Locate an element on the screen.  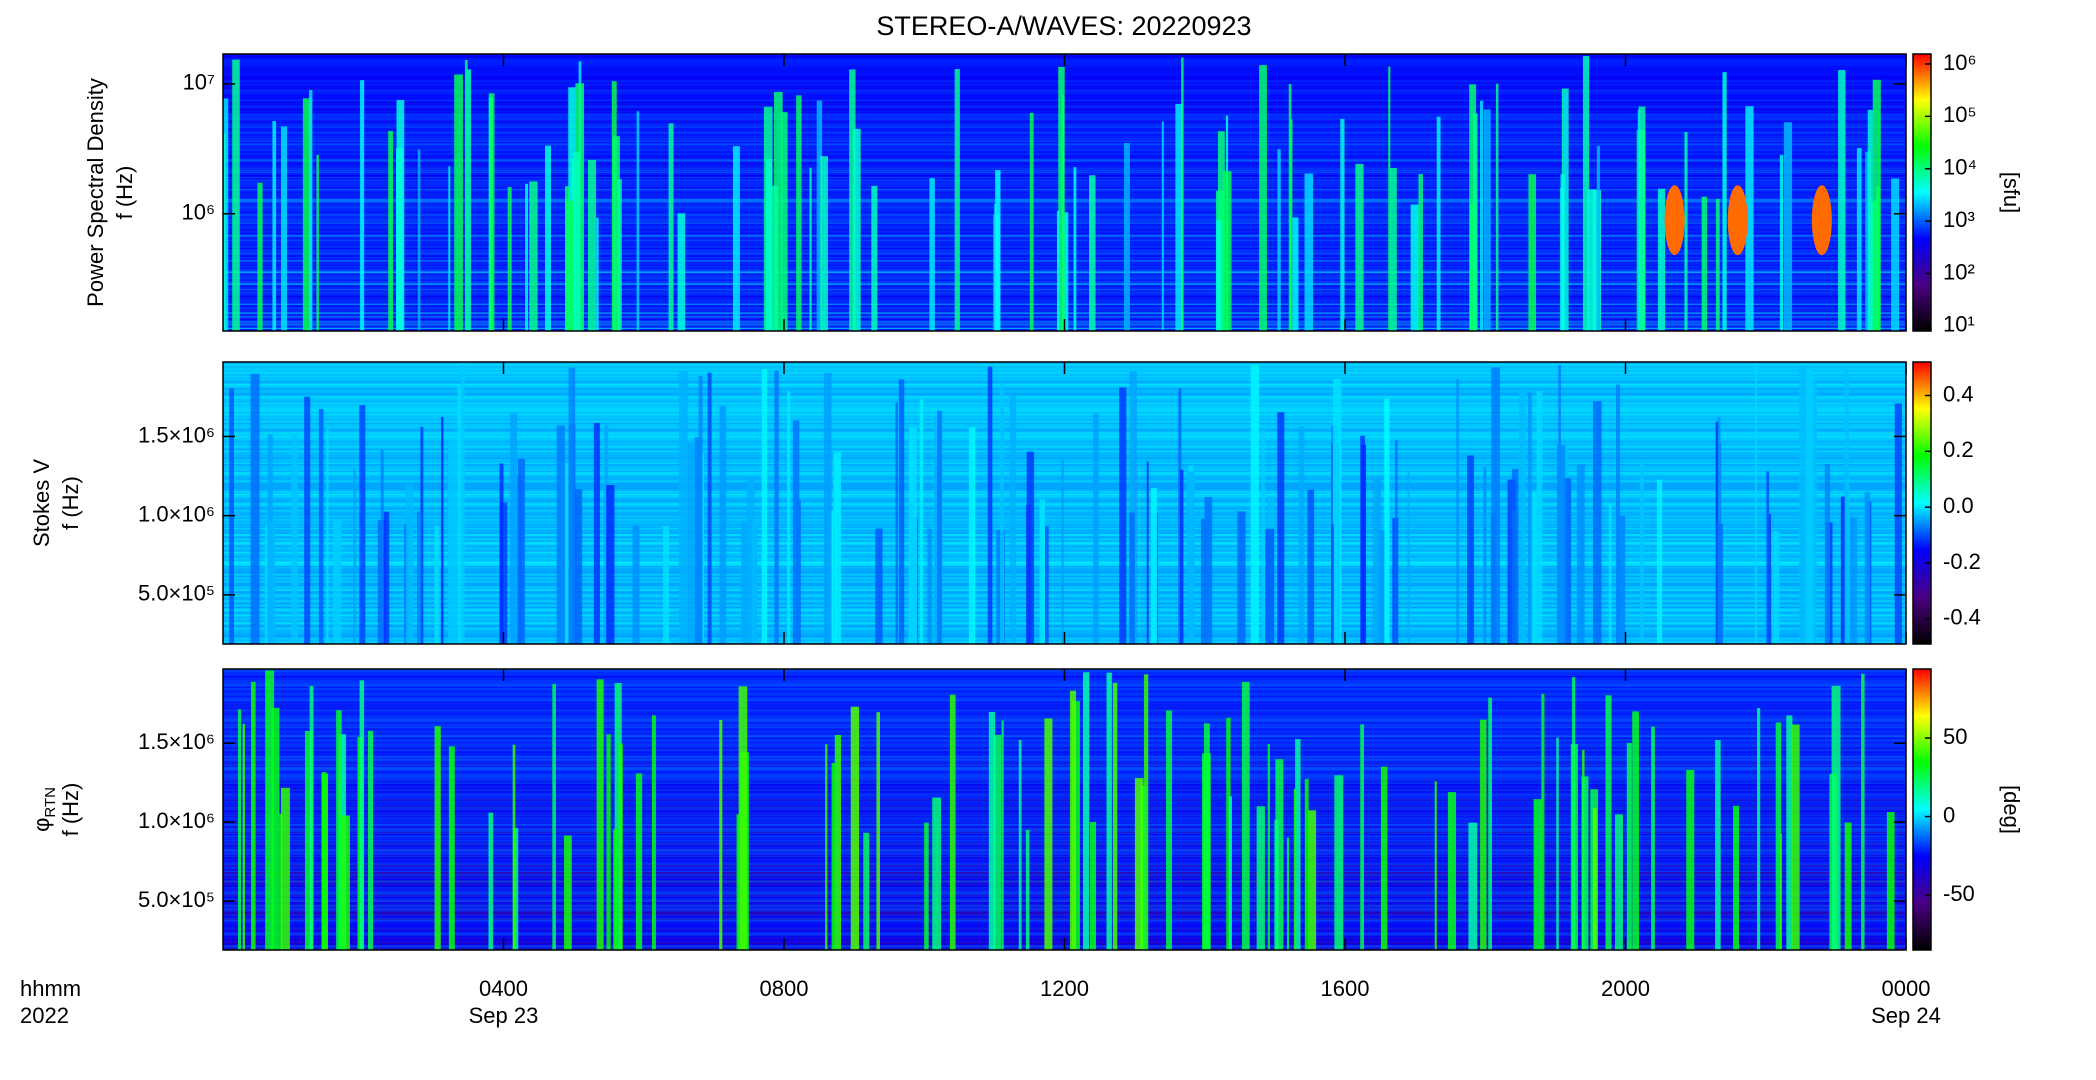
y-tick-label: 5.0×10⁵ is located at coordinates (176, 899).